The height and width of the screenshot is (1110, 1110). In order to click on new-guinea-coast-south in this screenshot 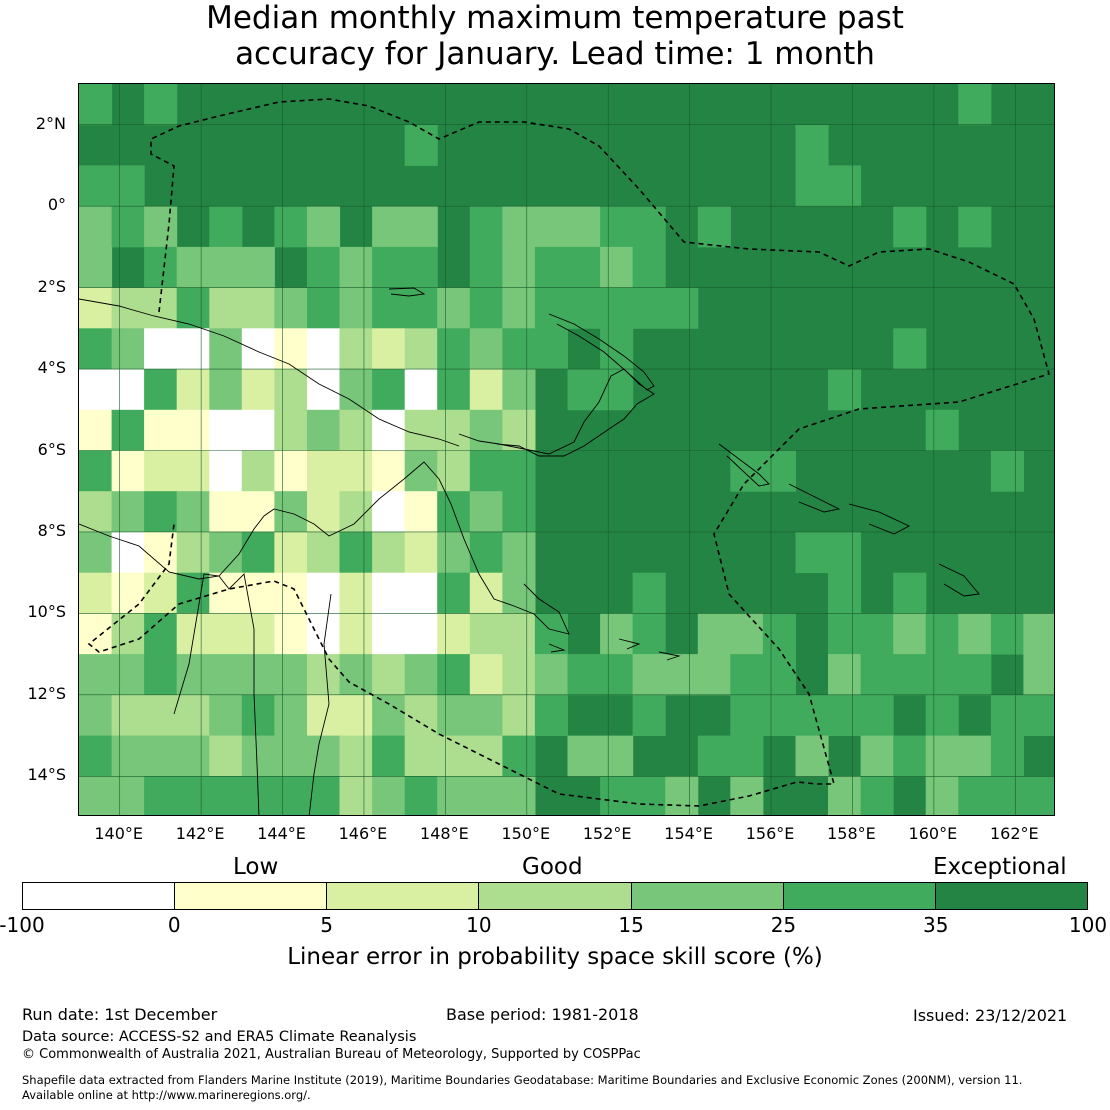, I will do `click(324, 548)`.